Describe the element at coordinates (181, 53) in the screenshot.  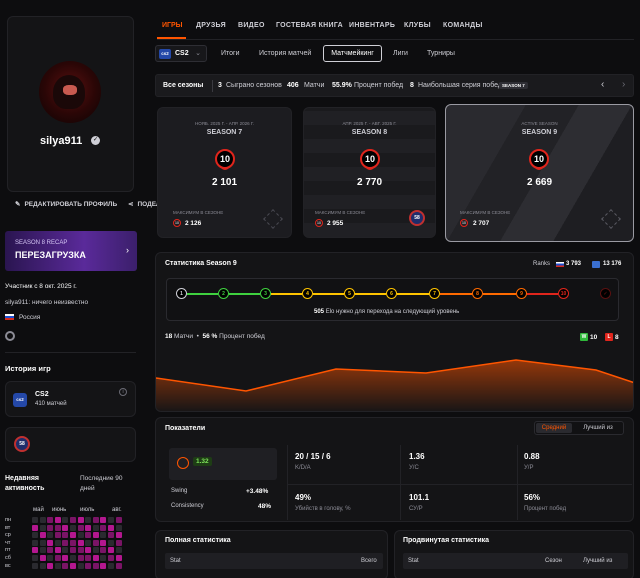
I see `game-select: cs2 CS2 ⌄` at that location.